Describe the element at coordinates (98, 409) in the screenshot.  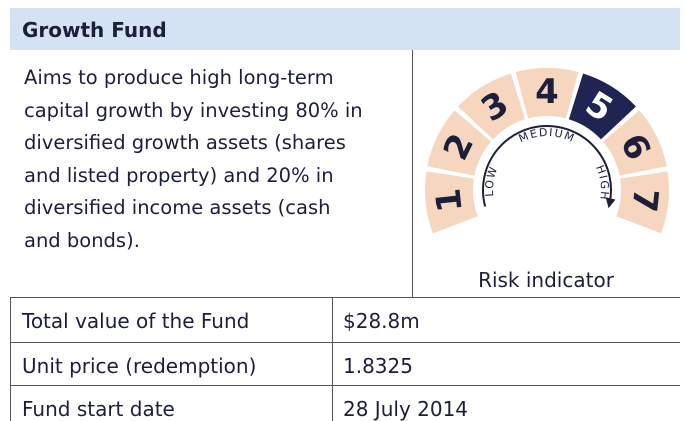
I see `table-label: Fund start date` at that location.